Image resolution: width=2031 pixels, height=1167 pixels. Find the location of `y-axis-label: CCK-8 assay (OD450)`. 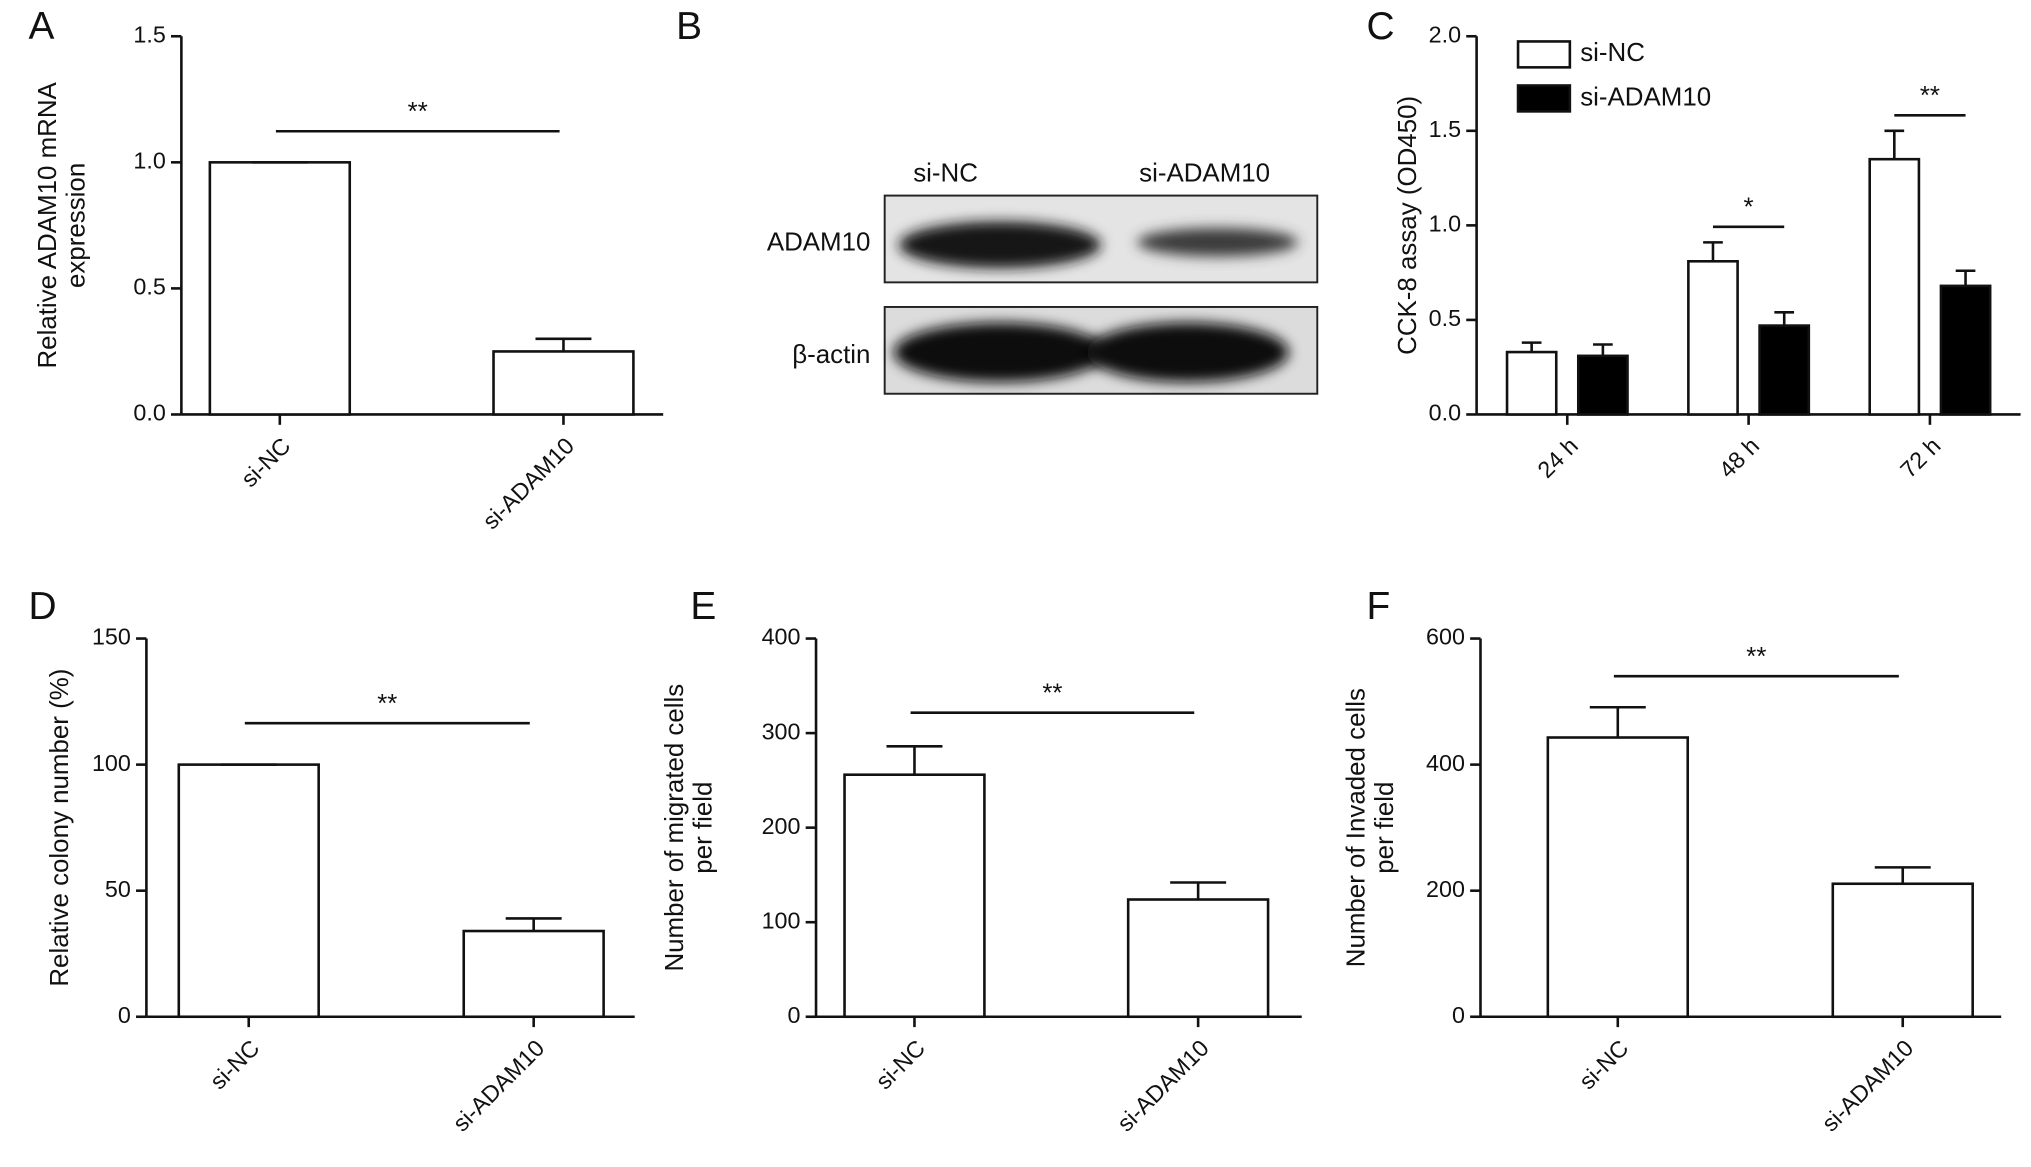

y-axis-label: CCK-8 assay (OD450) is located at coordinates (1408, 225).